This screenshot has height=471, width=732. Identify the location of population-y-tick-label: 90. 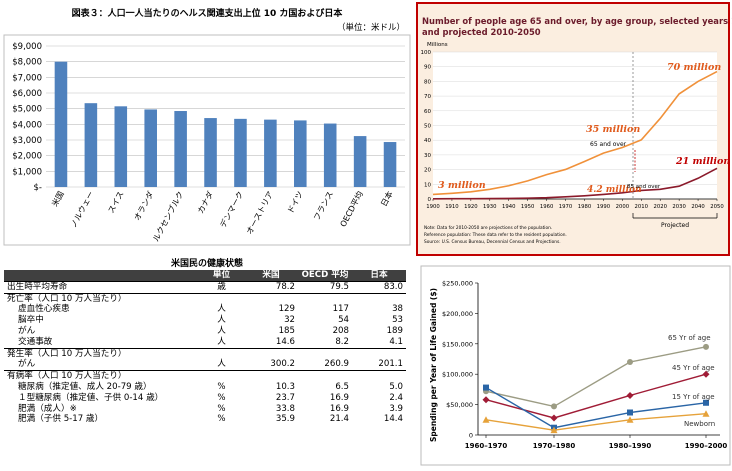
(427, 68).